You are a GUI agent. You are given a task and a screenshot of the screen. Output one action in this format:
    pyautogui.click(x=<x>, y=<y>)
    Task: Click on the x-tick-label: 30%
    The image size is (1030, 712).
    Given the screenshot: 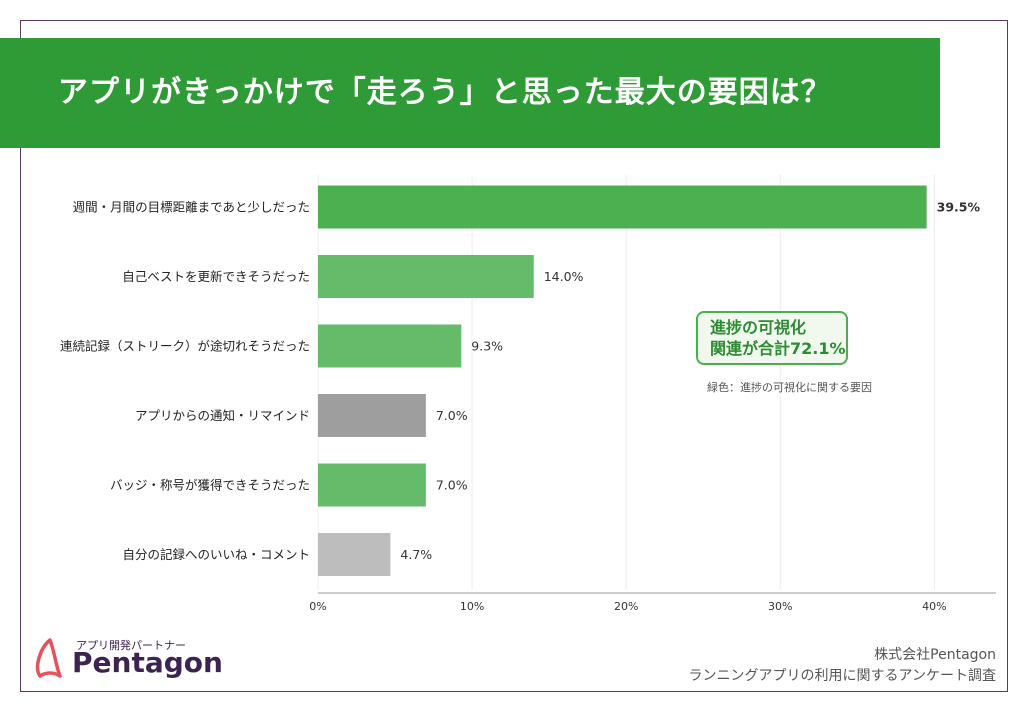 What is the action you would take?
    pyautogui.click(x=780, y=606)
    